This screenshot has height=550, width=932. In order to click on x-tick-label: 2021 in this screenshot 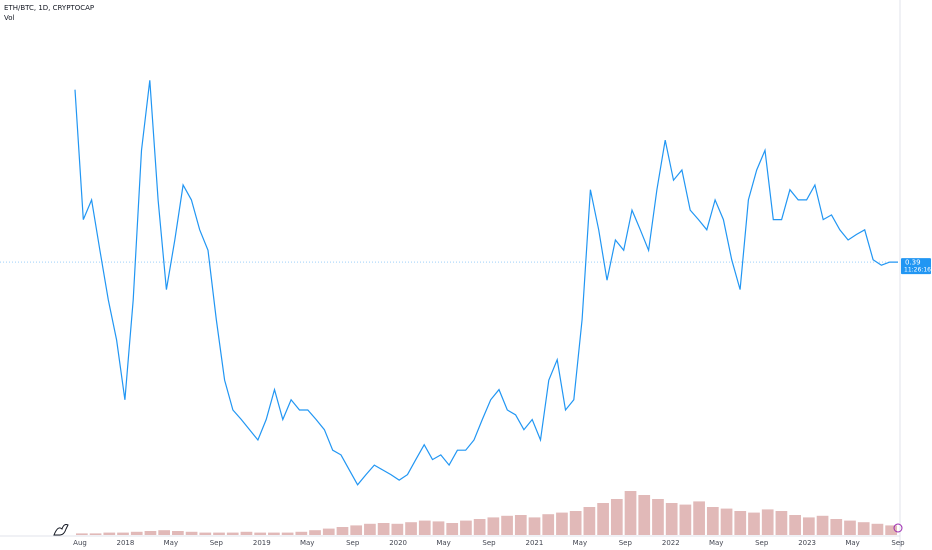, I will do `click(535, 543)`.